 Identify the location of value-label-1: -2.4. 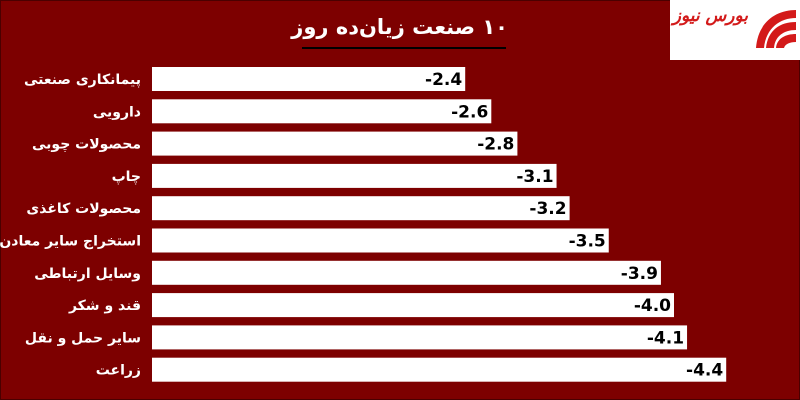
(443, 80).